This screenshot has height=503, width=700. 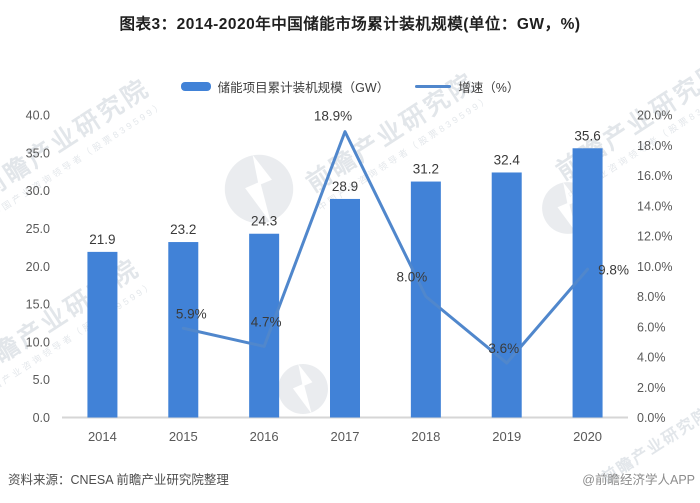 What do you see at coordinates (651, 327) in the screenshot?
I see `right-axis-tick: 6.0%` at bounding box center [651, 327].